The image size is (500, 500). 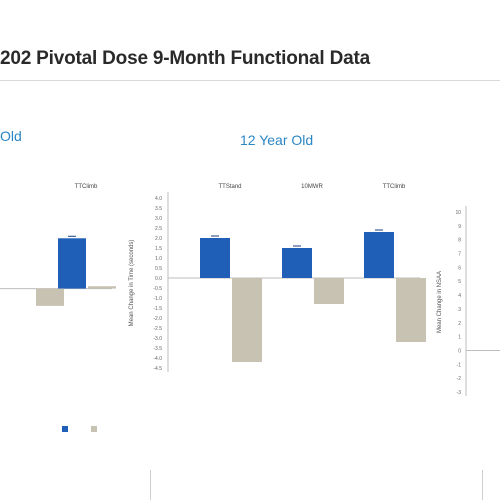 What do you see at coordinates (458, 213) in the screenshot?
I see `y-tick-label: 10` at bounding box center [458, 213].